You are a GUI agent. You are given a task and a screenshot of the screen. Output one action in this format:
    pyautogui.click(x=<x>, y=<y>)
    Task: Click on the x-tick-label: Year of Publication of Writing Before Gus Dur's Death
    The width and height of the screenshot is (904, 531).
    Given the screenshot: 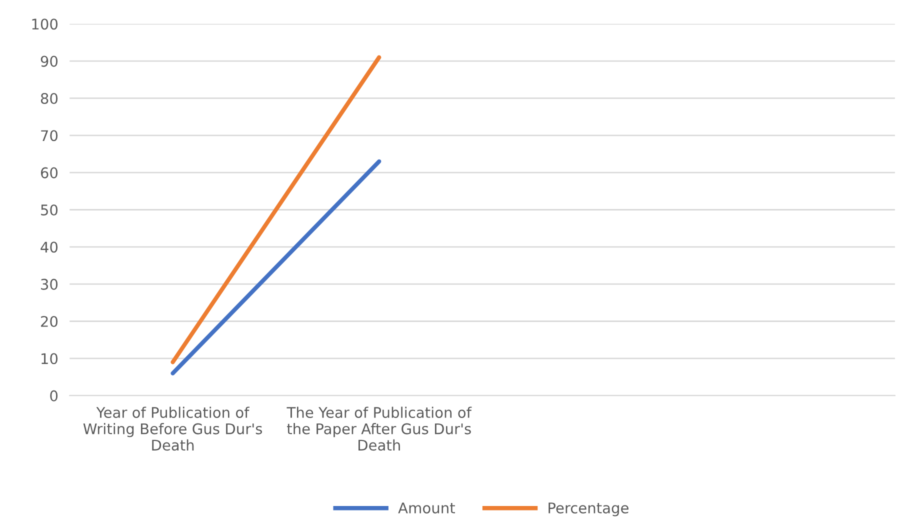 What is the action you would take?
    pyautogui.click(x=172, y=428)
    